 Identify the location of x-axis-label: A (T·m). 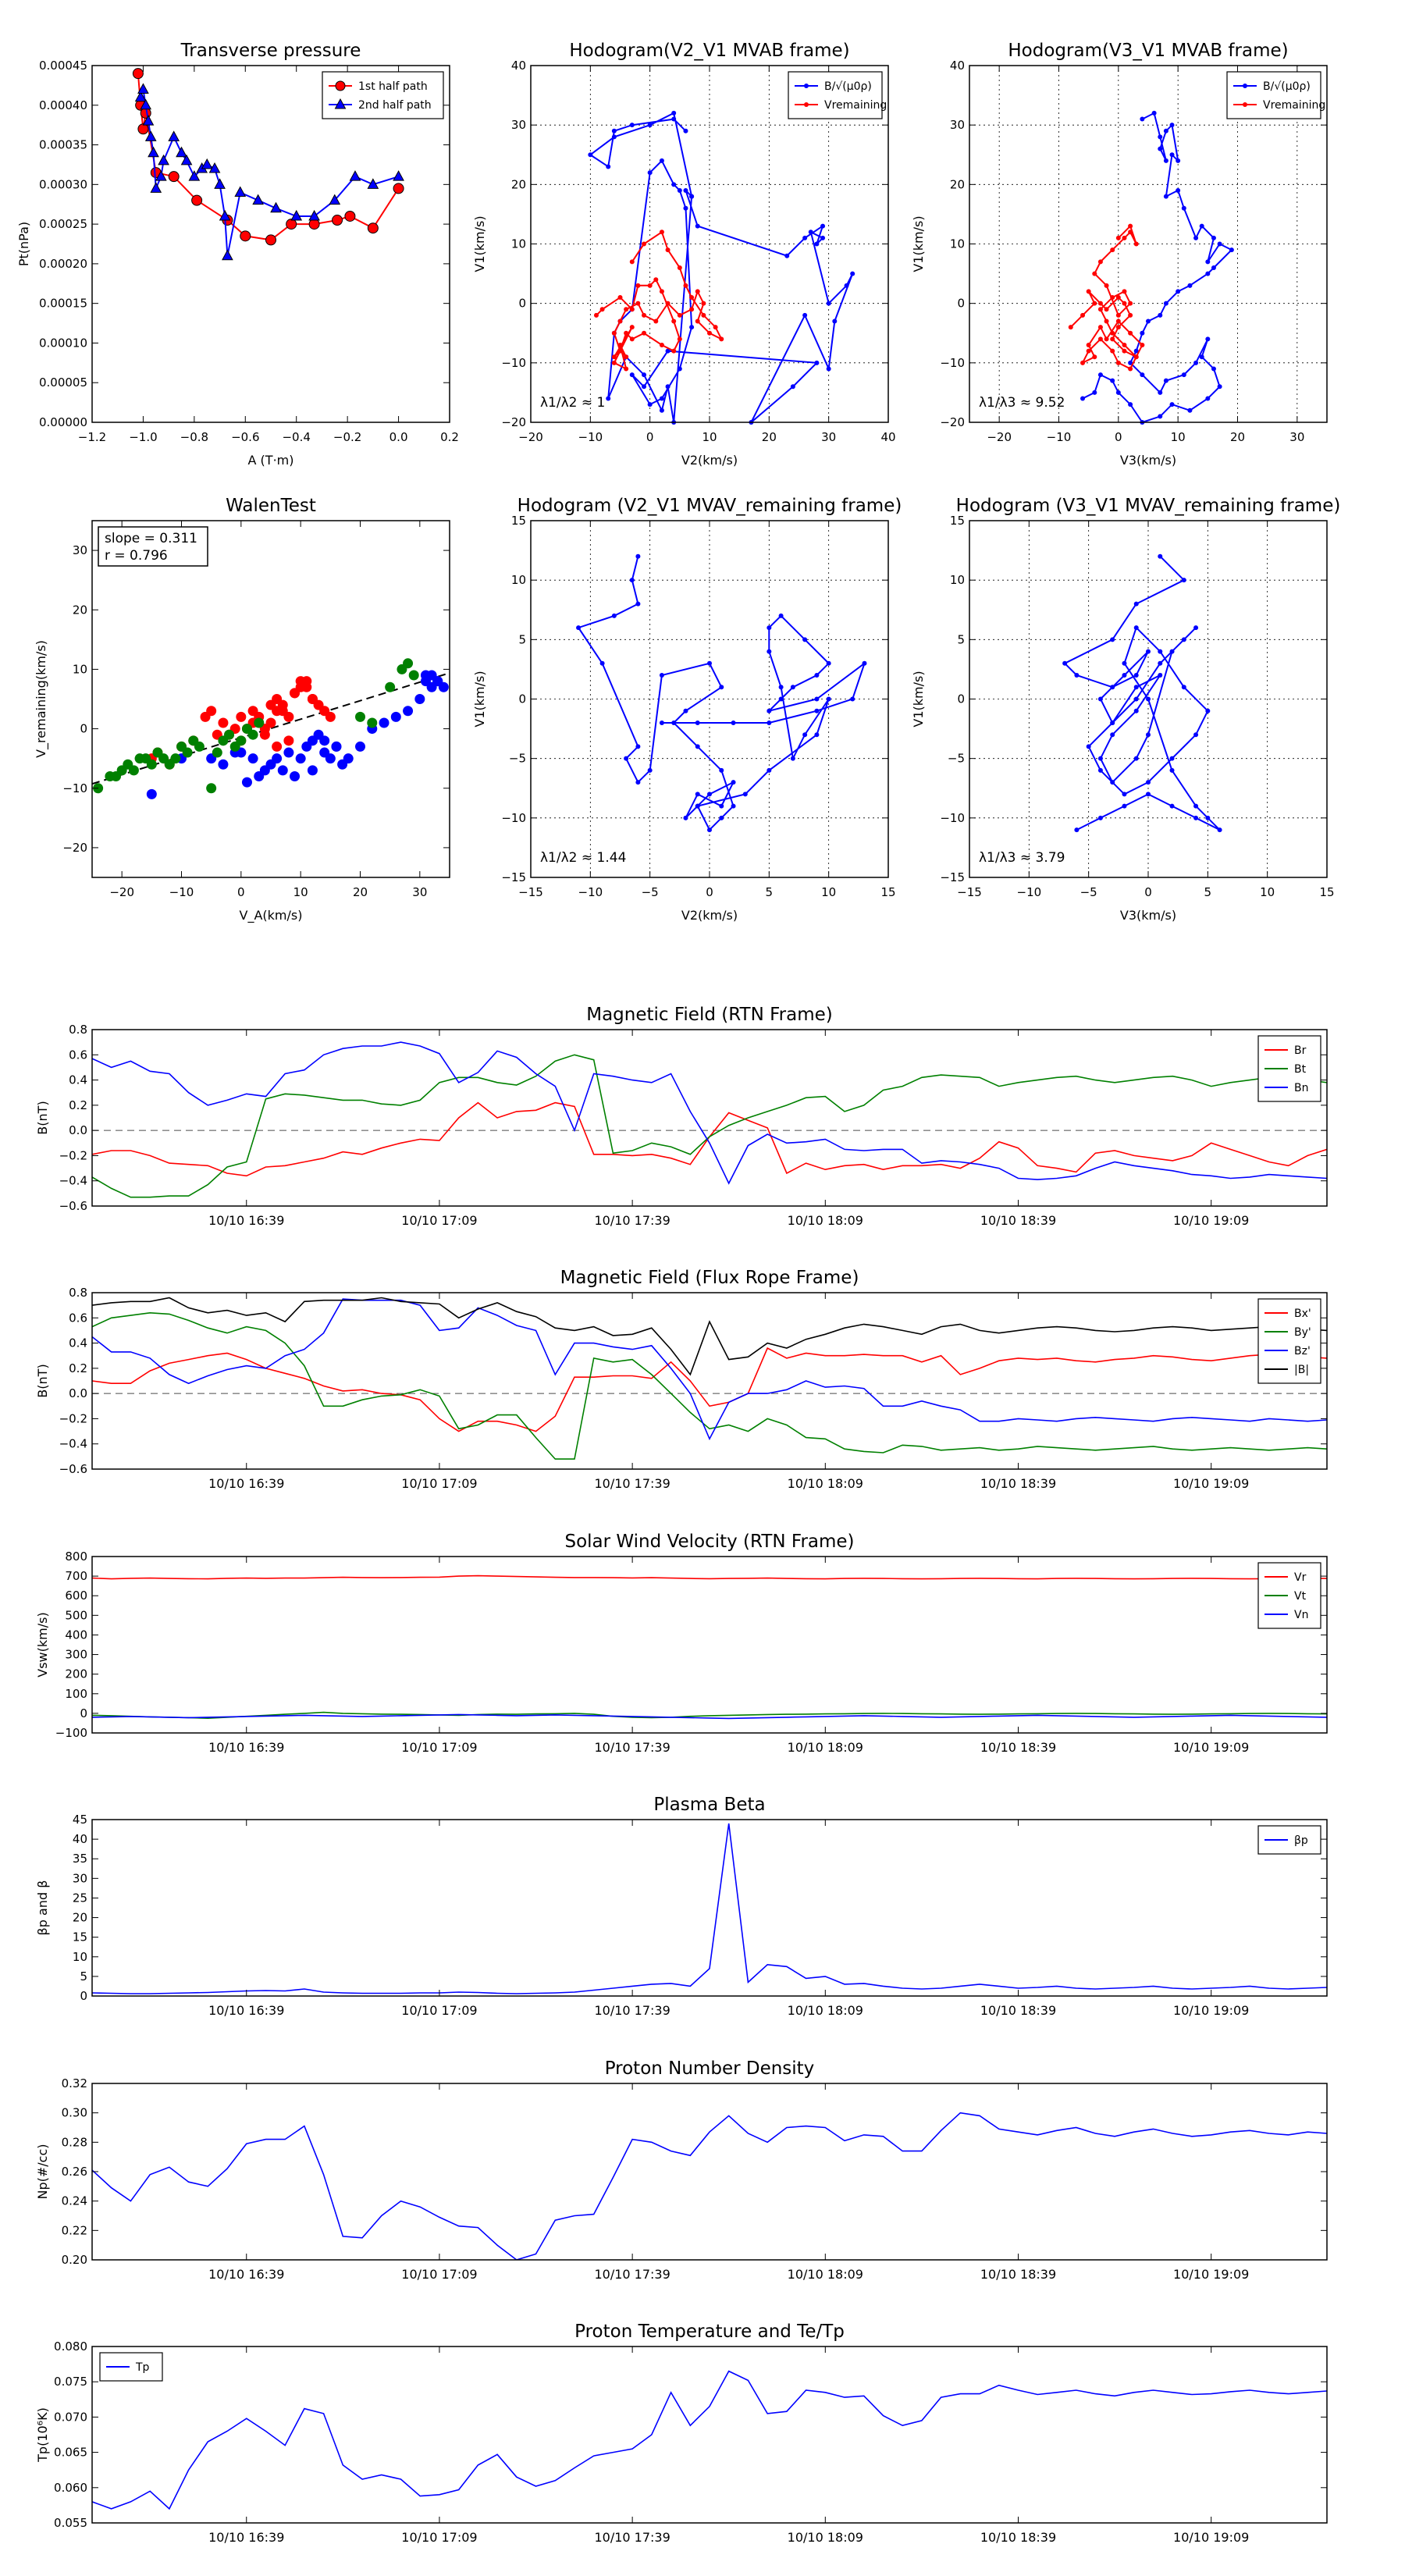
(271, 460).